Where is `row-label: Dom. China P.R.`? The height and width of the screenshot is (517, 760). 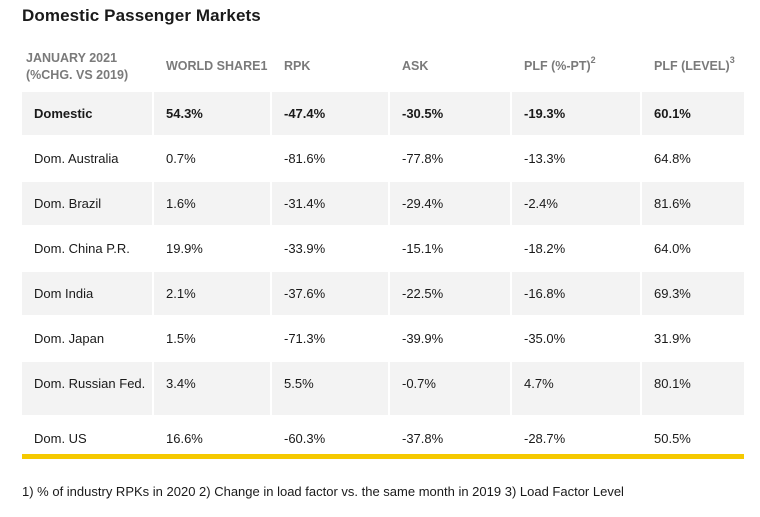
row-label: Dom. China P.R. is located at coordinates (88, 248).